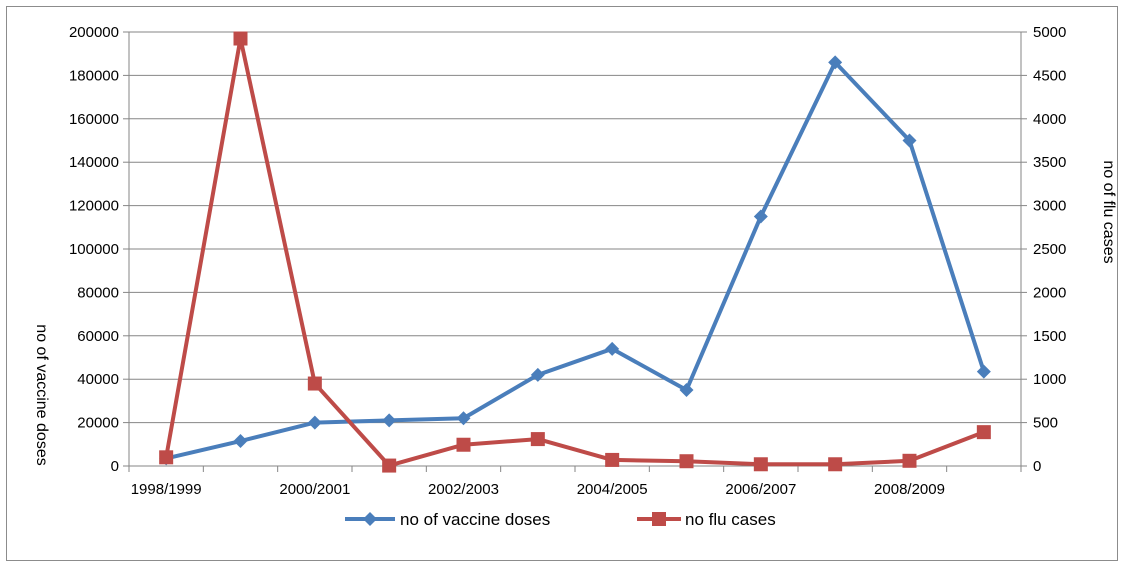 The width and height of the screenshot is (1125, 568). I want to click on left-tick-label: 0, so click(115, 466).